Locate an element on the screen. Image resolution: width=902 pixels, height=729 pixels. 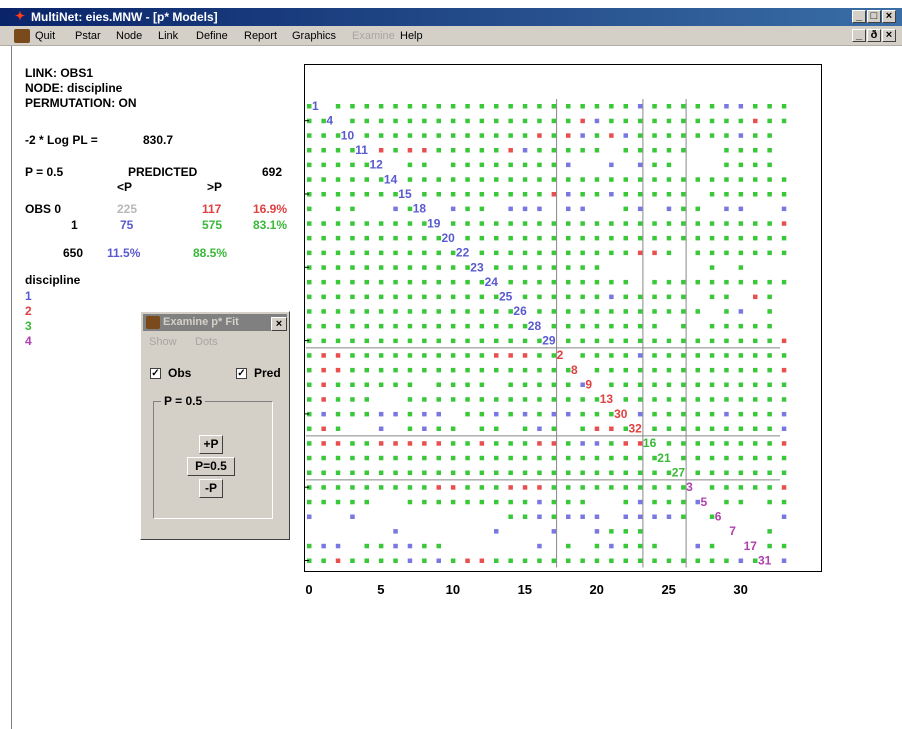
menu-help: Help is located at coordinates (411, 36).